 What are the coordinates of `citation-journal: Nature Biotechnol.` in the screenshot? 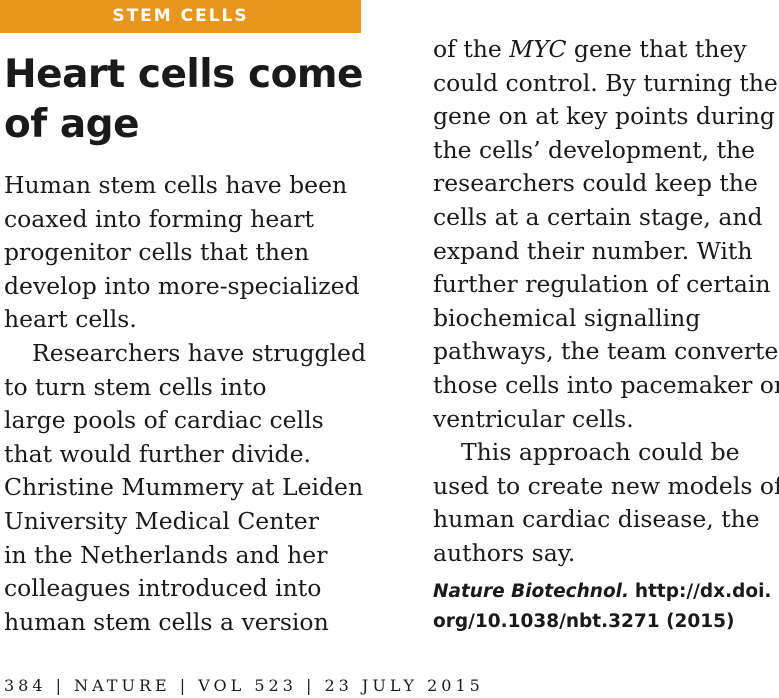 It's located at (531, 591).